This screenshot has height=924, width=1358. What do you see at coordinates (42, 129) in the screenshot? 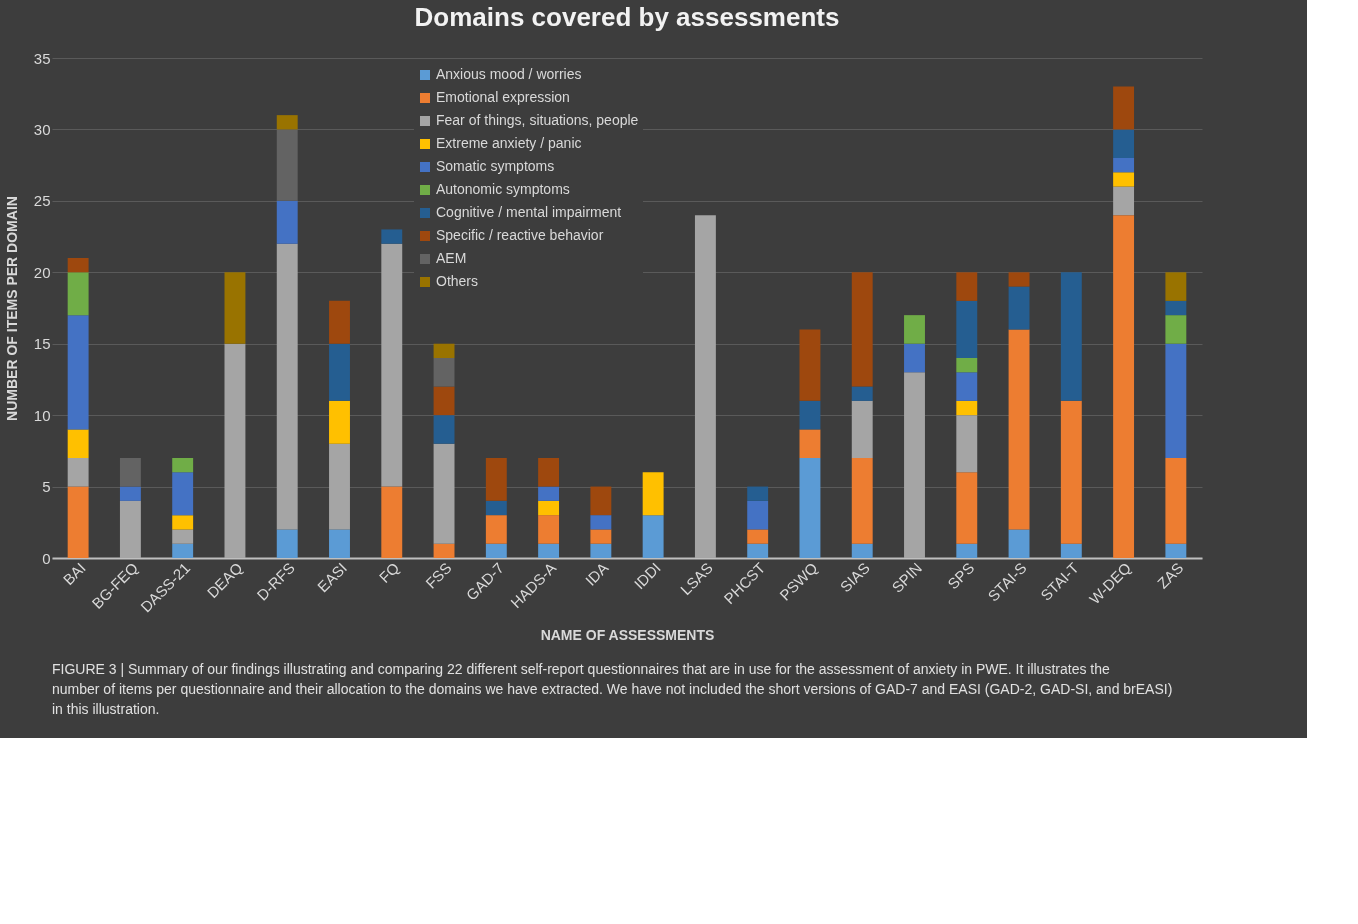
I see `y-tick-label: 30` at bounding box center [42, 129].